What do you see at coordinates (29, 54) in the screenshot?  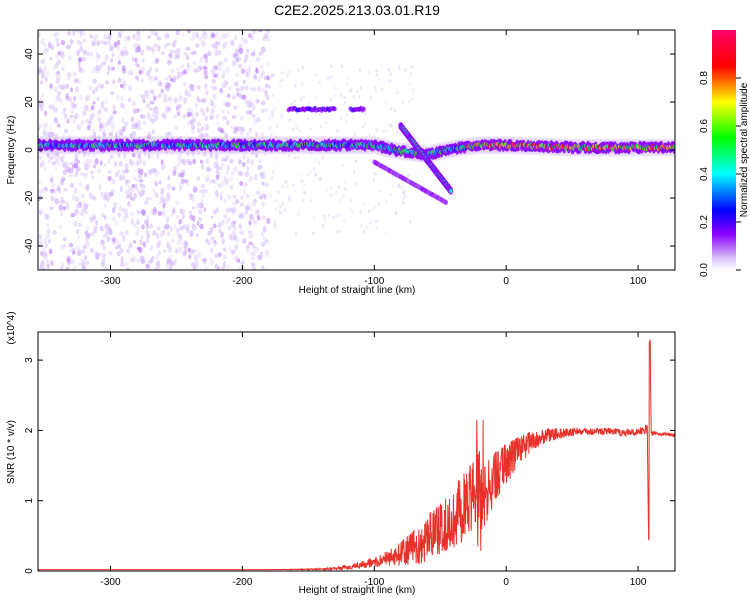 I see `y-tick-label: 40` at bounding box center [29, 54].